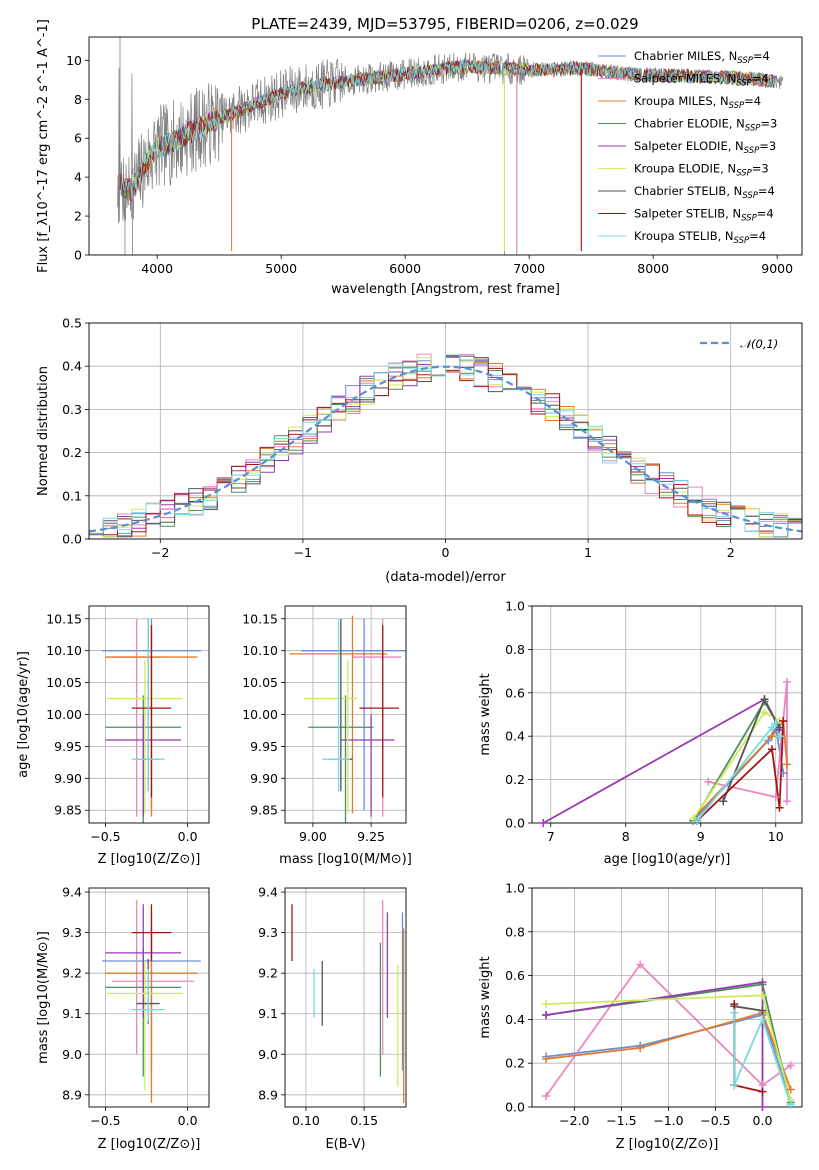 The image size is (819, 1170). Describe the element at coordinates (685, 169) in the screenshot. I see `legend-label-main: Kroupa ELODIE, N` at that location.